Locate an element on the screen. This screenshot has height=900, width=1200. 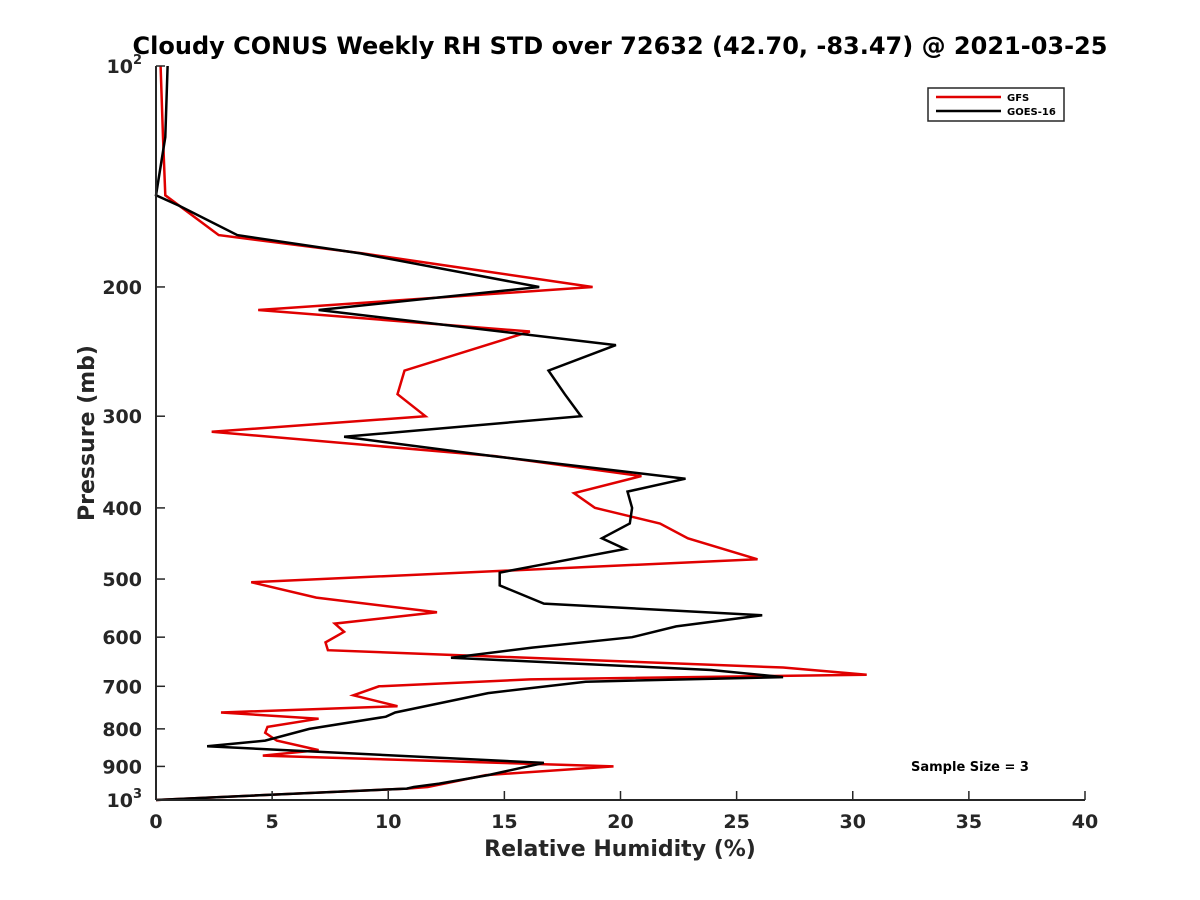
y-tick-label: 300 is located at coordinates (122, 417).